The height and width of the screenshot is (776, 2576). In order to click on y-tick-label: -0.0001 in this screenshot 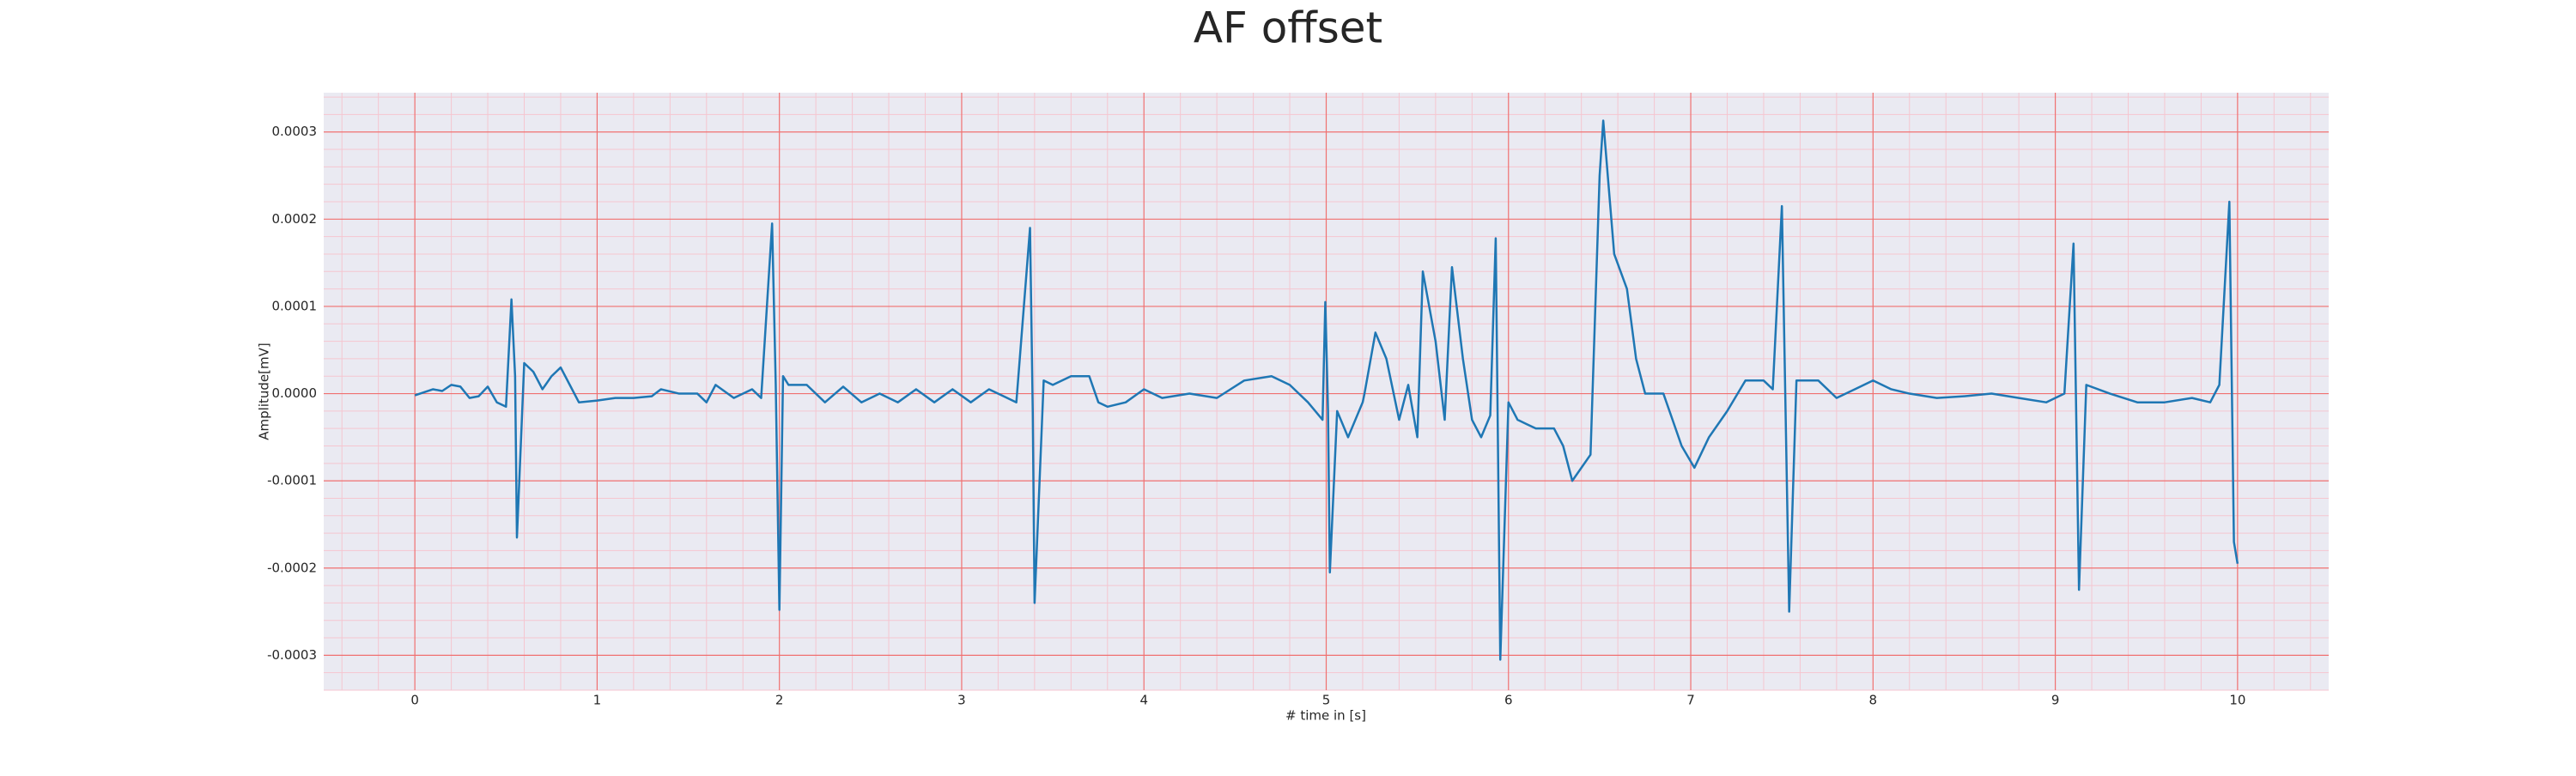, I will do `click(292, 481)`.